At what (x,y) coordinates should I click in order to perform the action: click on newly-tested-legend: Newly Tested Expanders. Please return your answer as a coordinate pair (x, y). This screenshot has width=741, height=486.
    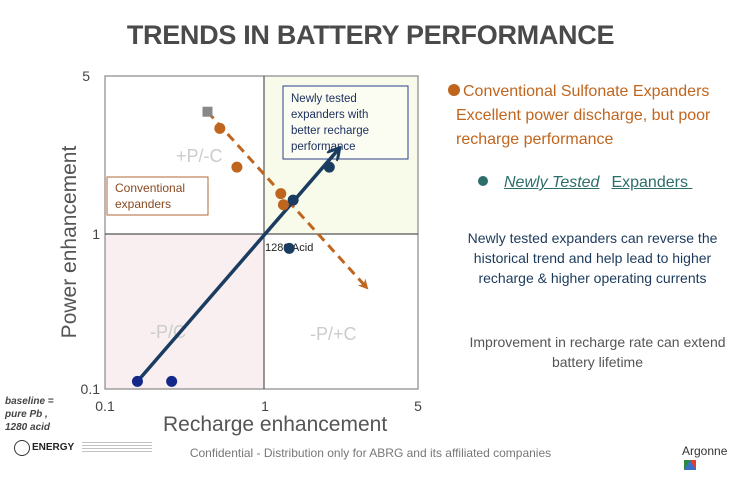
    Looking at the image, I should click on (585, 183).